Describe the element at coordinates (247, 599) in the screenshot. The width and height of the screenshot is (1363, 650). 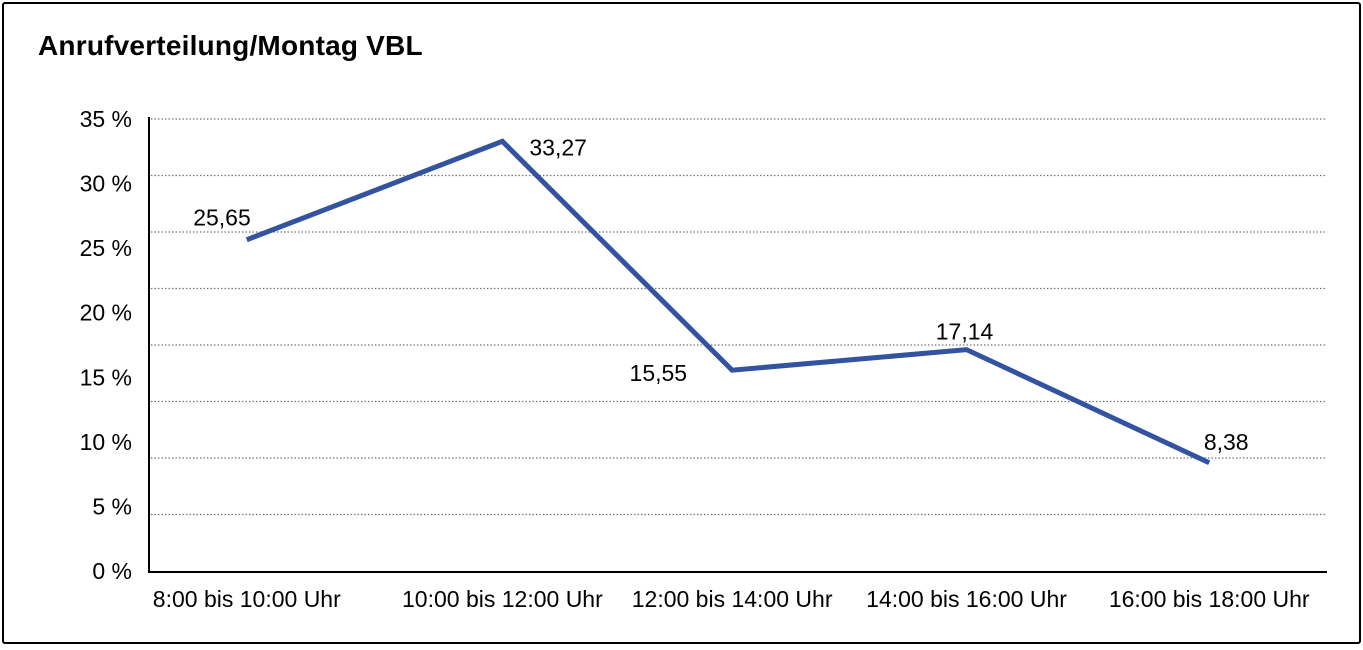
I see `x-tick-label: 8:00 bis 10:00 Uhr` at that location.